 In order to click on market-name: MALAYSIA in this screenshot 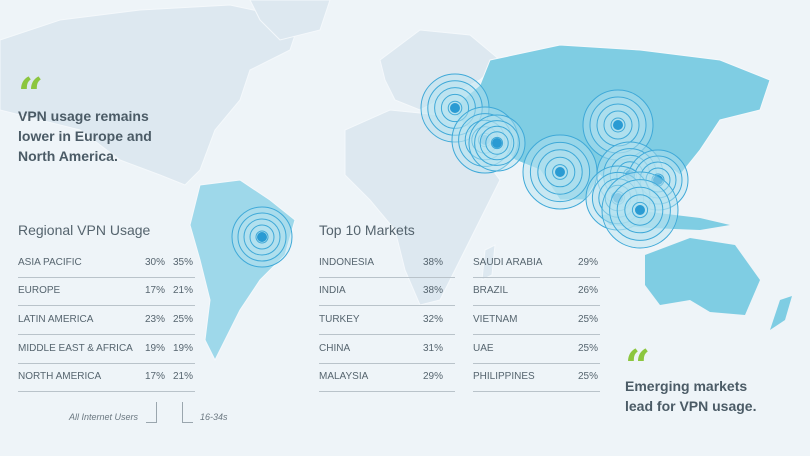, I will do `click(344, 376)`.